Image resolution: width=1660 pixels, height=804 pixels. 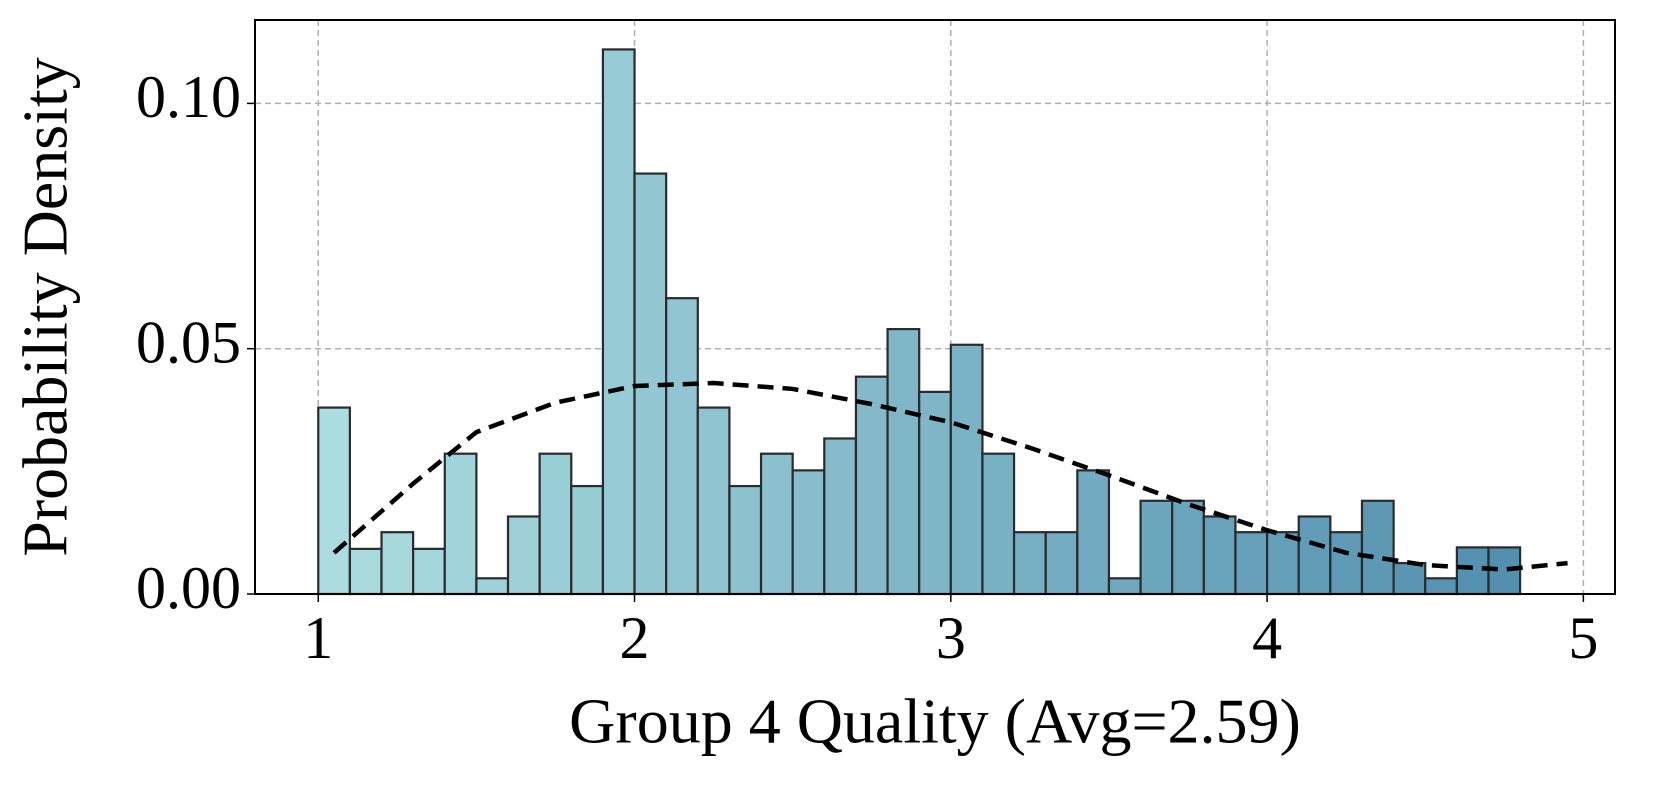 I want to click on y-axis-label: Probability Density, so click(x=45, y=307).